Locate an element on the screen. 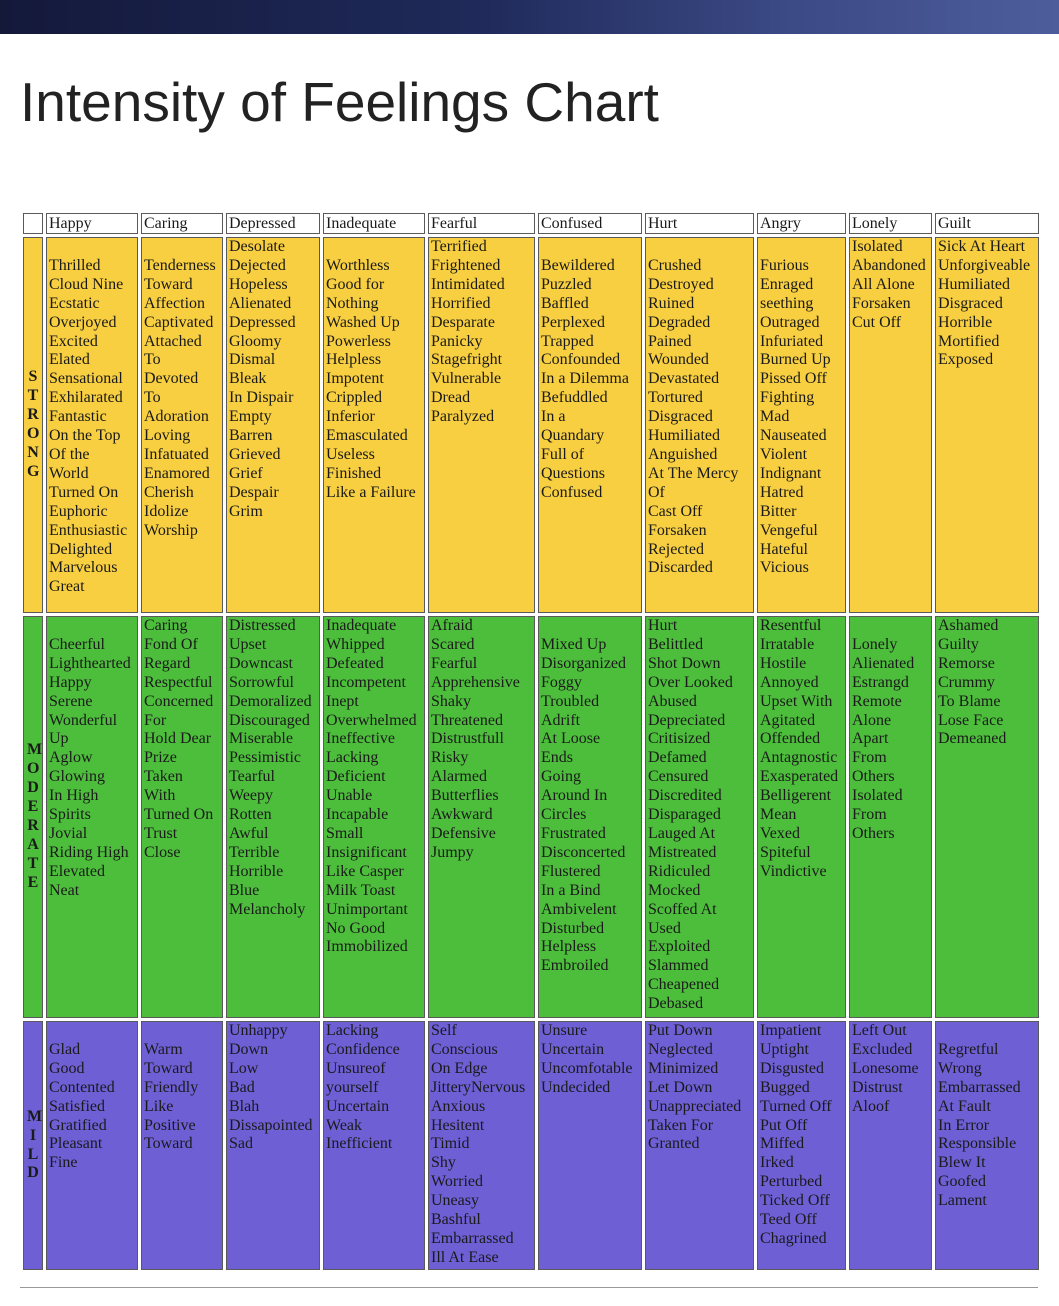 The image size is (1059, 1306). feeling-word: Toward is located at coordinates (168, 1068).